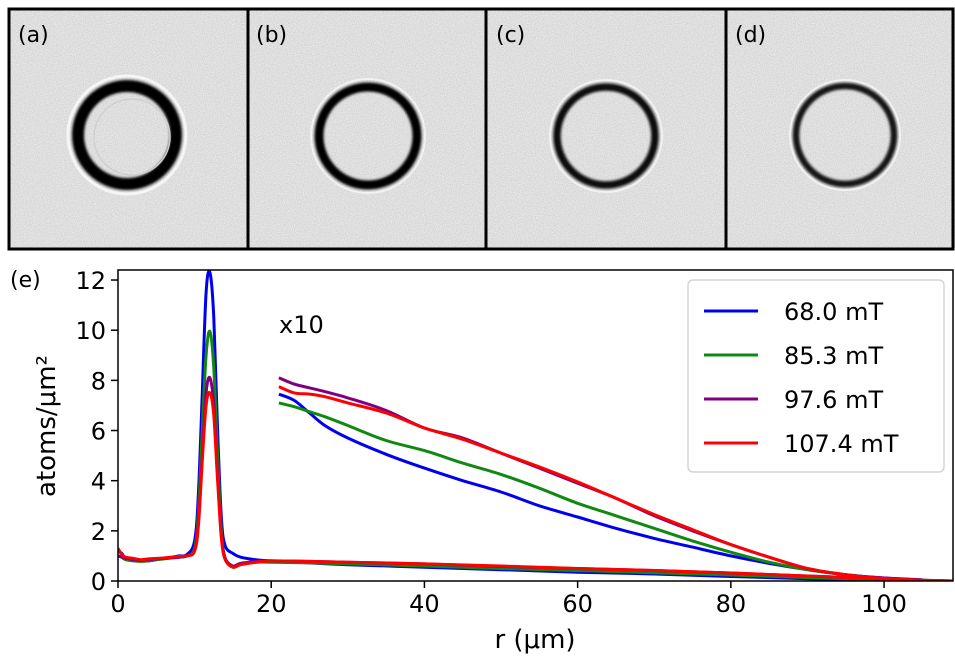  Describe the element at coordinates (368, 136) in the screenshot. I see `atom-ring-b` at that location.